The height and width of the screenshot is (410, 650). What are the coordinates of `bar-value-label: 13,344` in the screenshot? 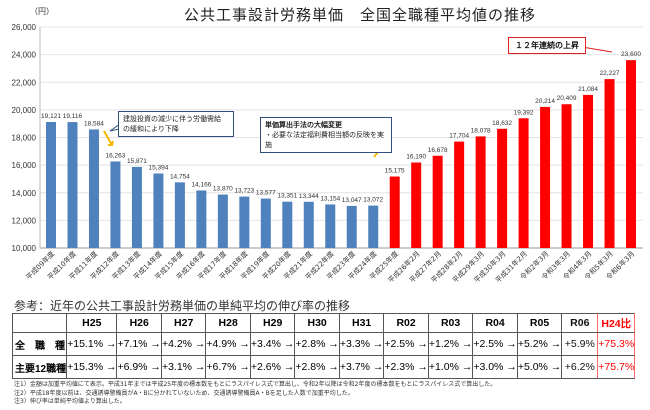 It's located at (309, 196).